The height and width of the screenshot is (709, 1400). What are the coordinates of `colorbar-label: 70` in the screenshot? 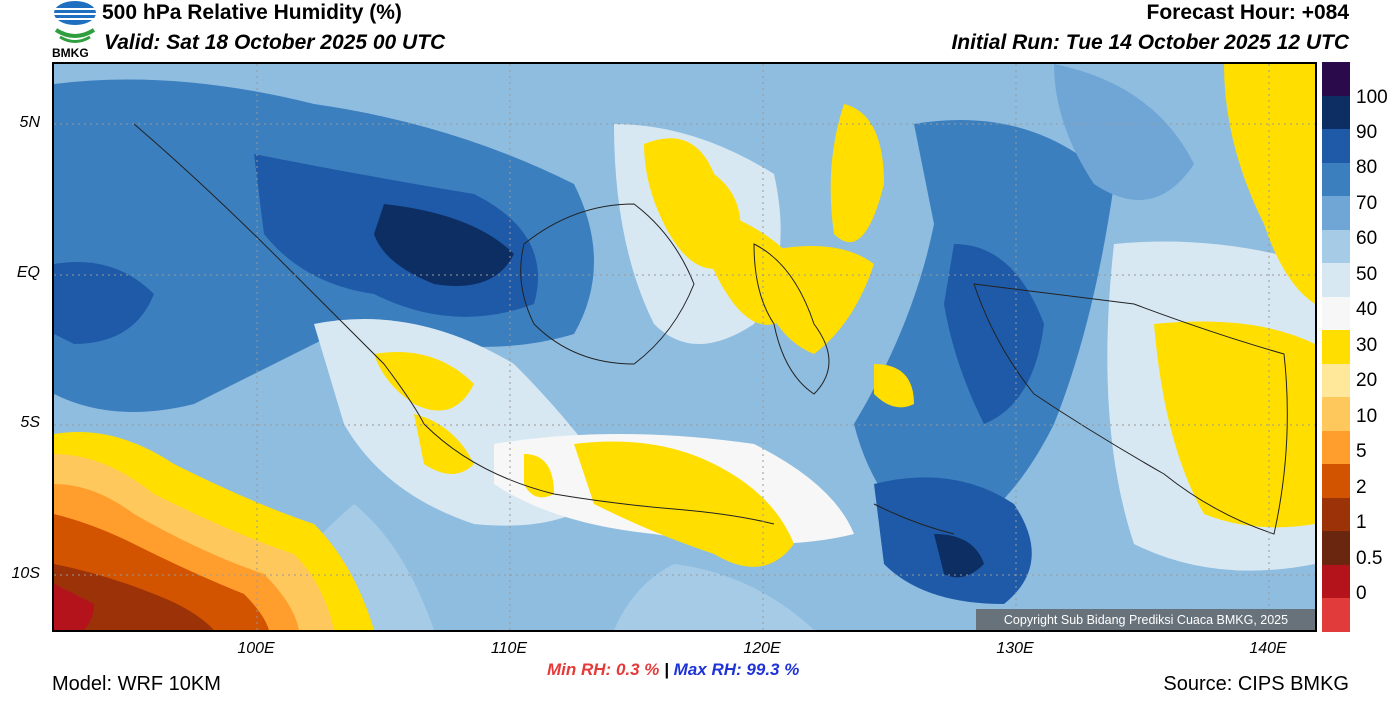 It's located at (1367, 203).